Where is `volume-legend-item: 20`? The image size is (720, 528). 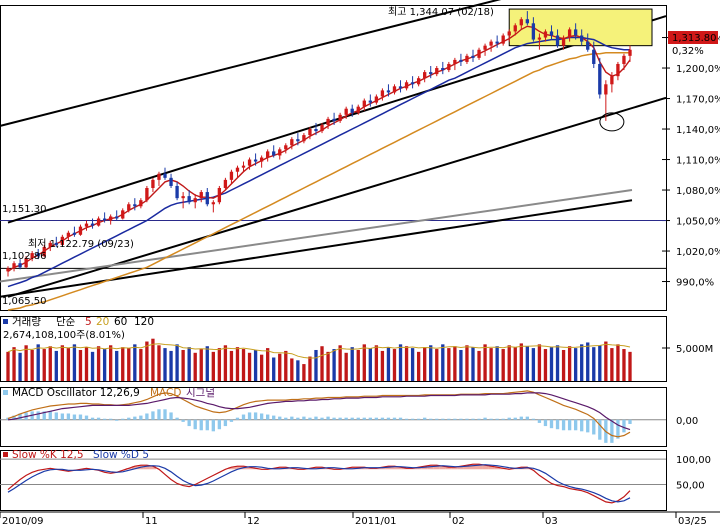 volume-legend-item: 20 is located at coordinates (102, 322).